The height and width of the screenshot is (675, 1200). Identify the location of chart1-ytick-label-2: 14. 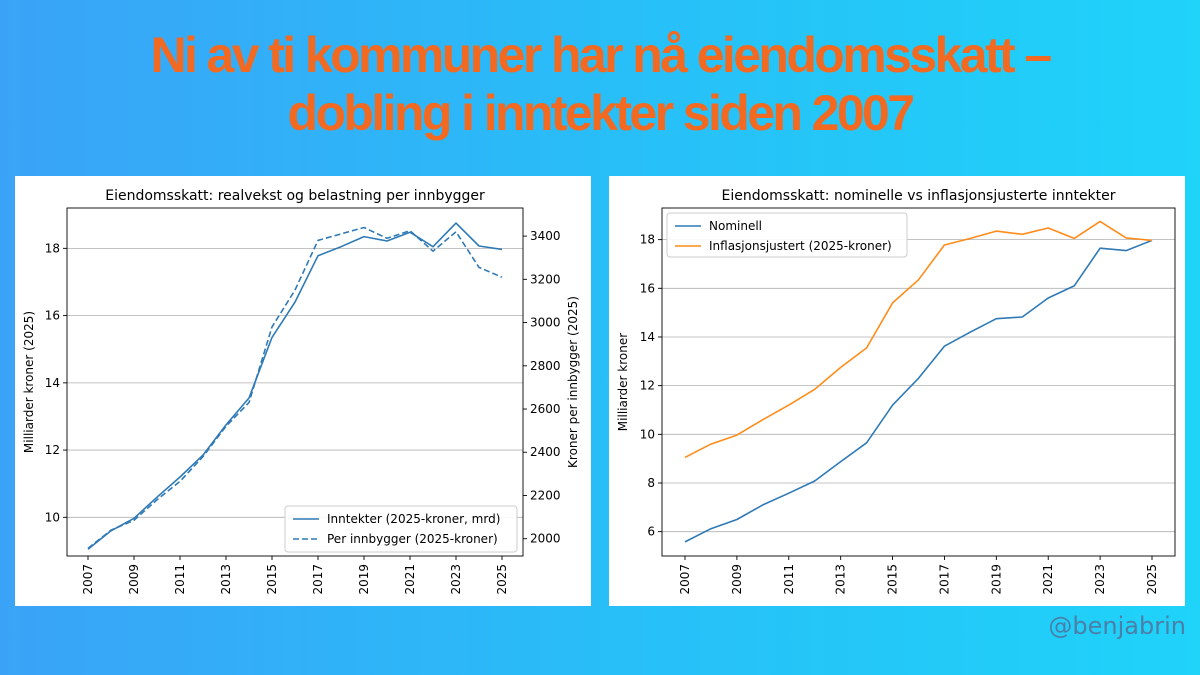
(52, 383).